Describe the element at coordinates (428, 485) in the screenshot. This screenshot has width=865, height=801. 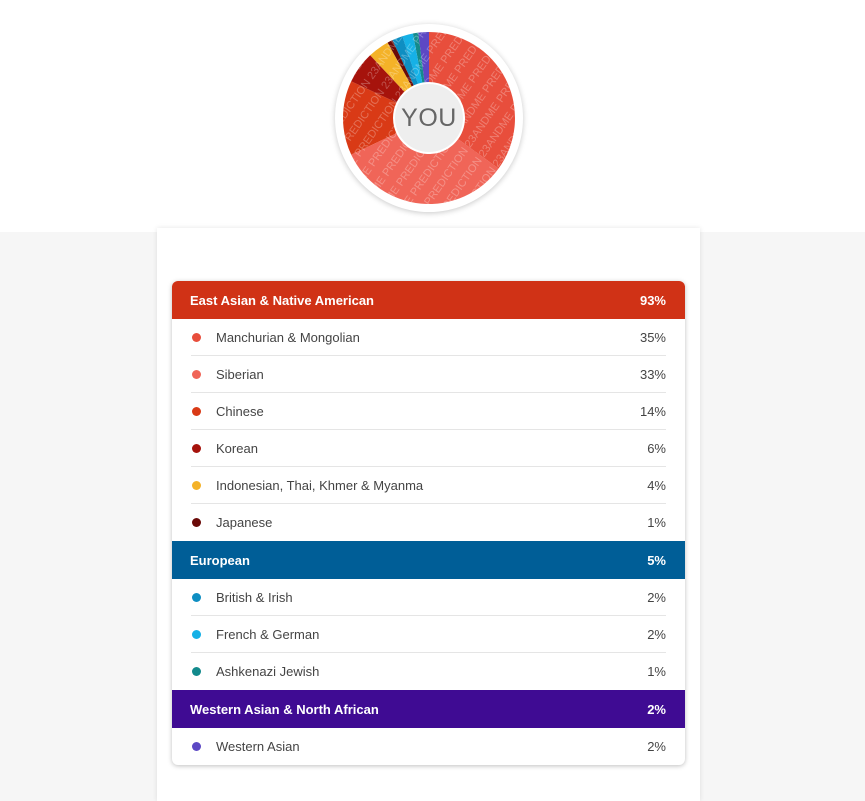
I see `ancestry-row: Indonesian, Thai, Khmer & Myanma 4%` at that location.